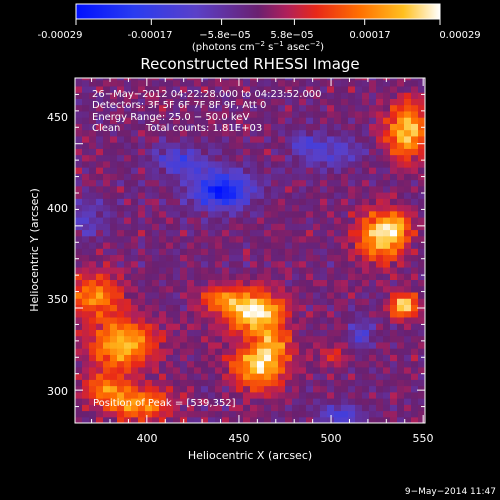 Image resolution: width=500 pixels, height=500 pixels. What do you see at coordinates (203, 128) in the screenshot?
I see `info-counts: Total counts: 1.81E+03` at bounding box center [203, 128].